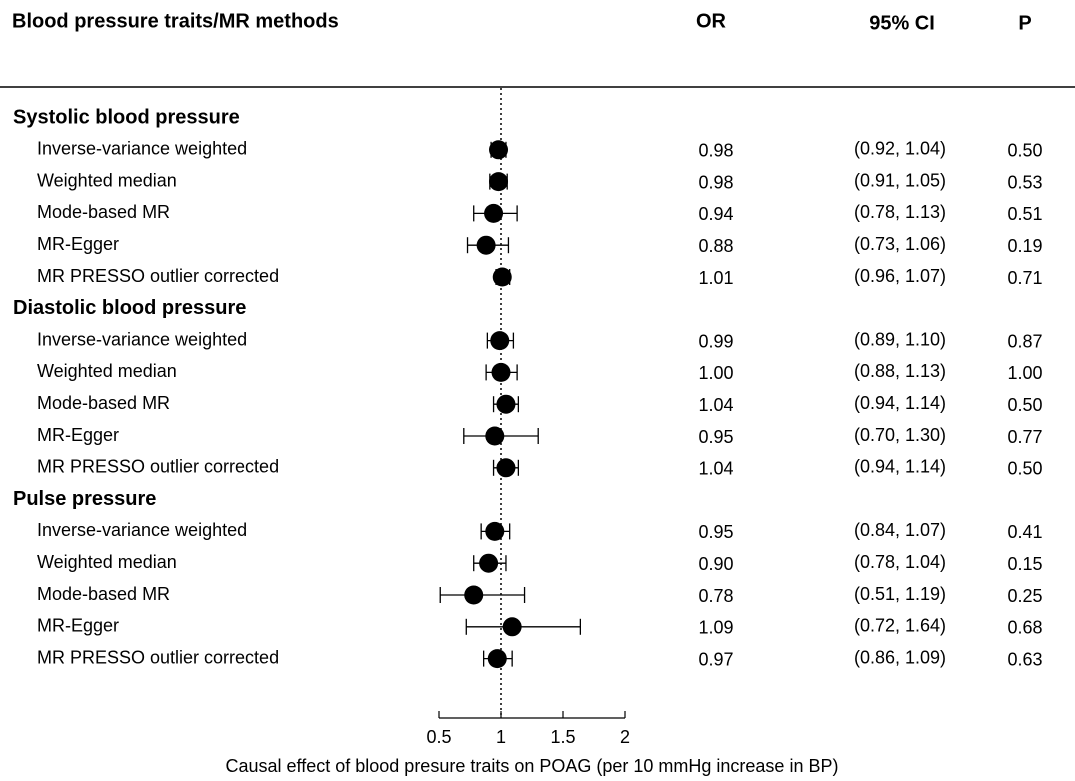  What do you see at coordinates (715, 628) in the screenshot?
I see `or-label: 1.09` at bounding box center [715, 628].